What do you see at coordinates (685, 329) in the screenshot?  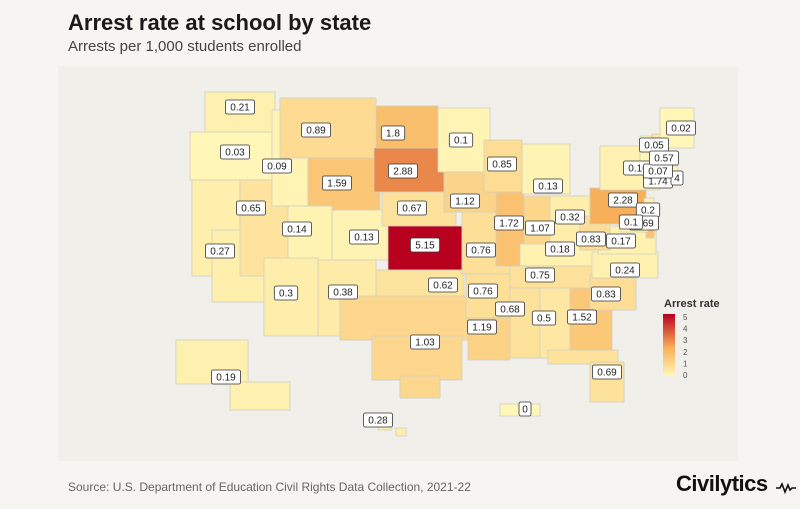 I see `legend-tick-label: 4` at bounding box center [685, 329].